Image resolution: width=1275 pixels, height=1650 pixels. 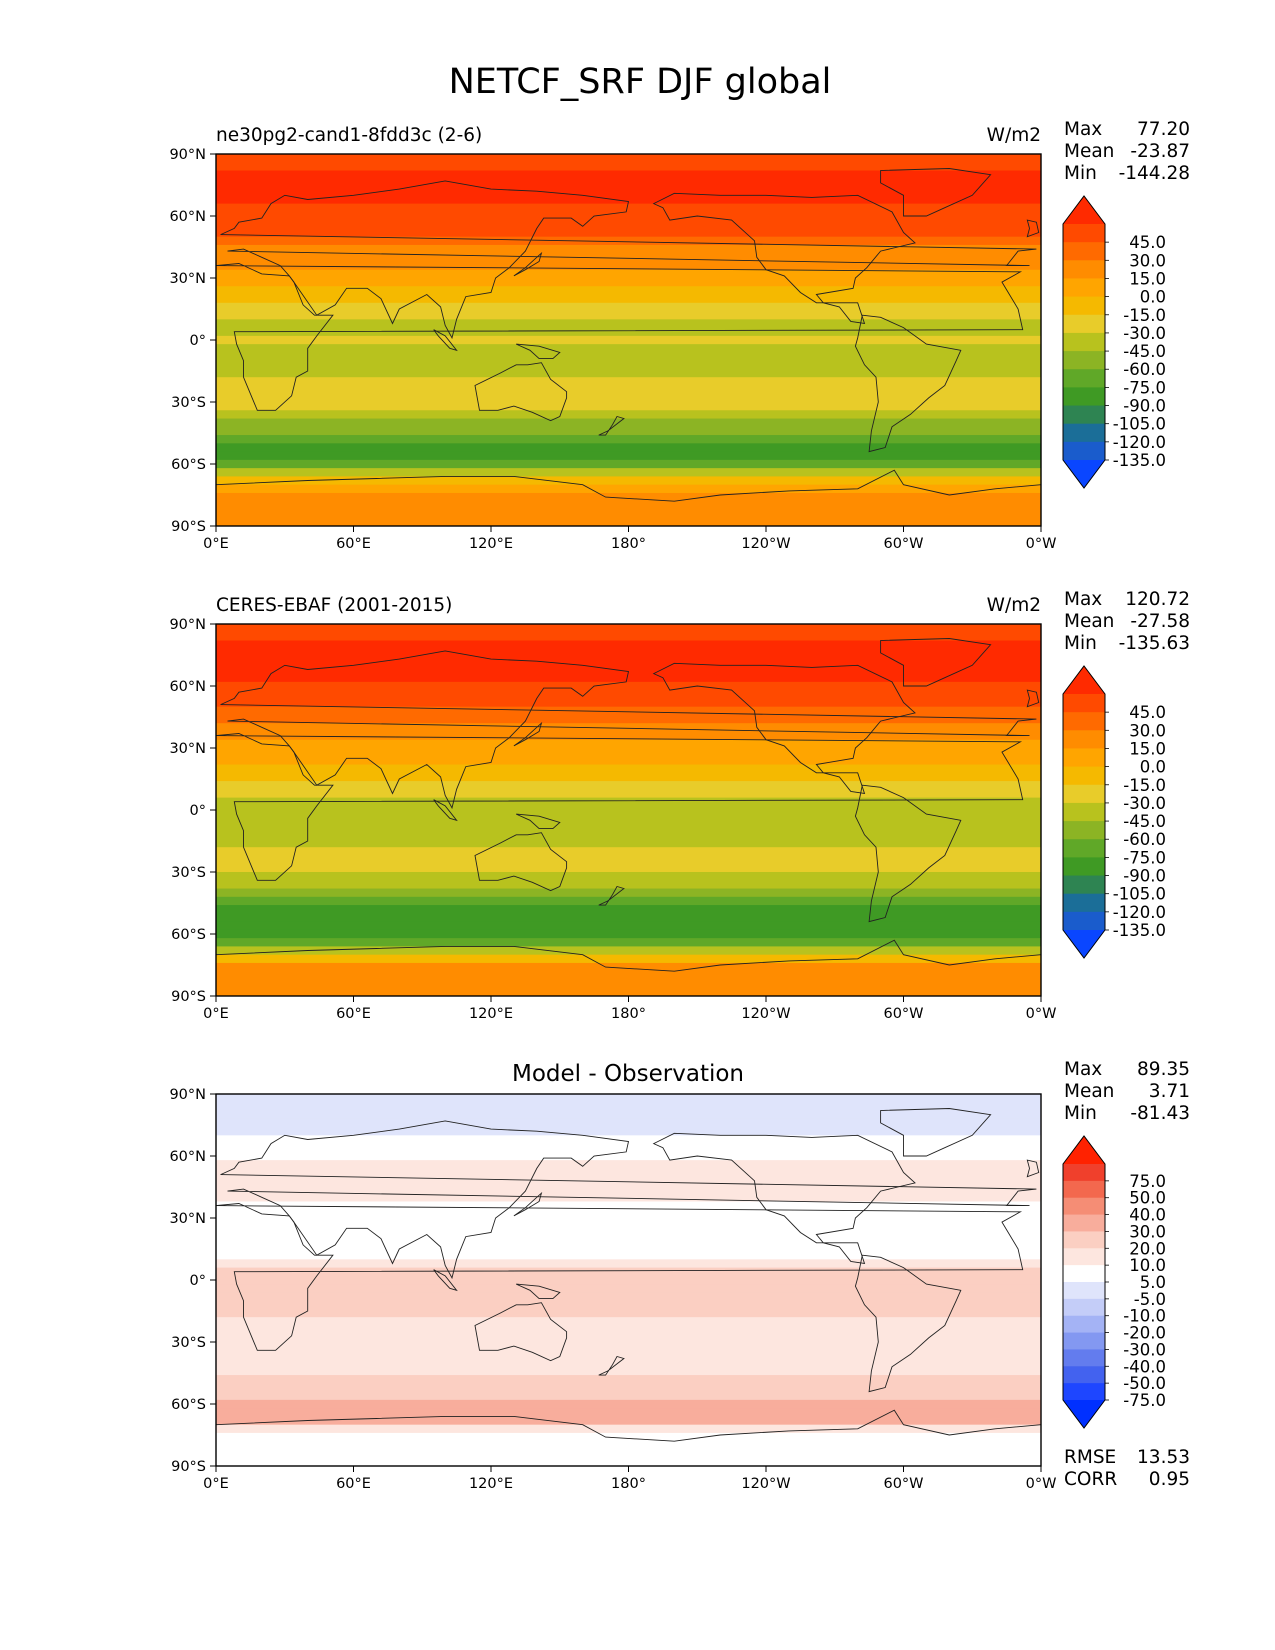 I want to click on x-tick-label: 120°W, so click(x=765, y=544).